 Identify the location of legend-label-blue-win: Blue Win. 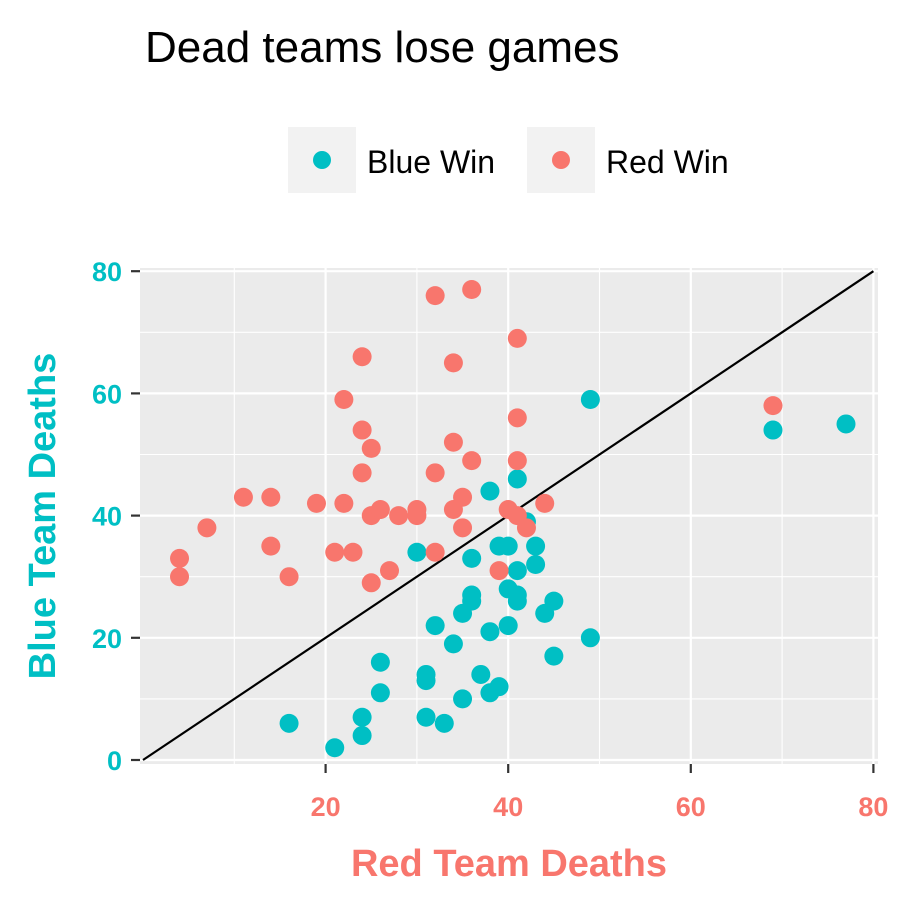
(431, 162).